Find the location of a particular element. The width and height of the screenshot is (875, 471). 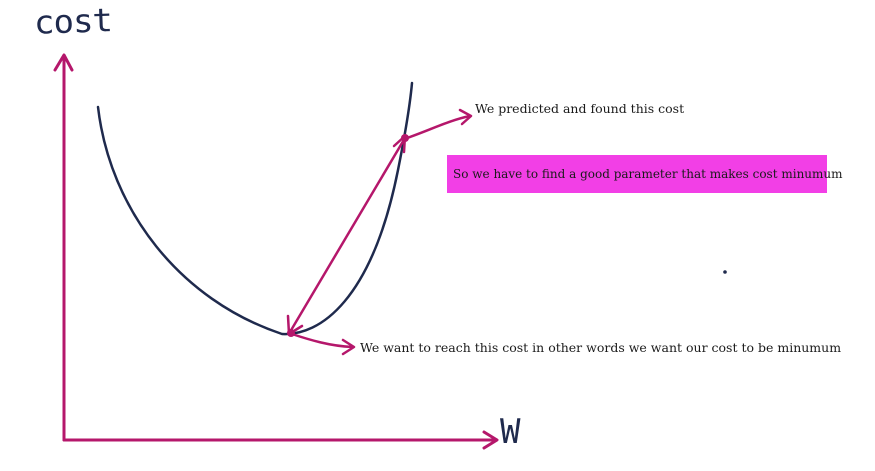

predicted-cost-annotation: We predicted and found this cost is located at coordinates (580, 108).